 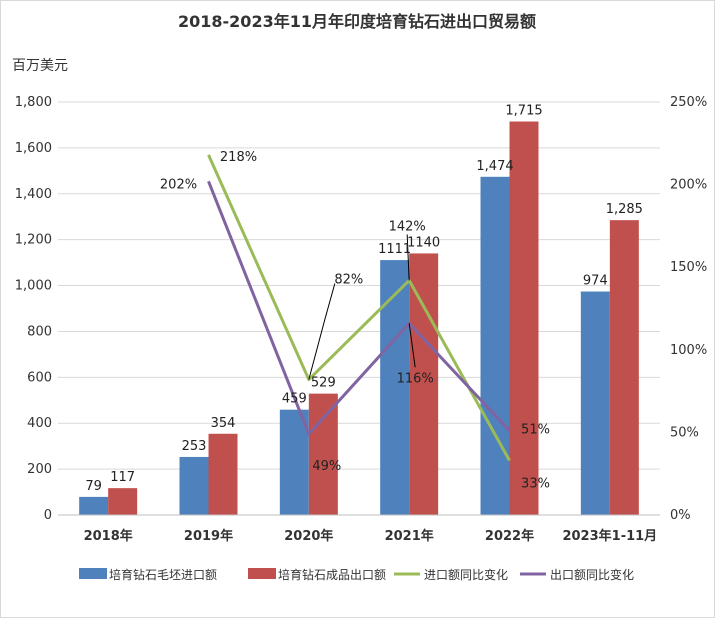 What do you see at coordinates (208, 536) in the screenshot?
I see `x-tick-label: 2019年` at bounding box center [208, 536].